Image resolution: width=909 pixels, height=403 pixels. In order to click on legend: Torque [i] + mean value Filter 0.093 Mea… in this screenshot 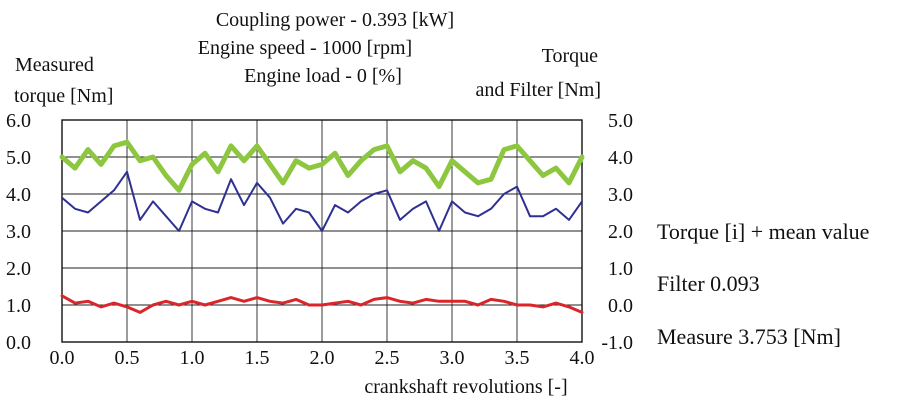, I will do `click(763, 284)`.